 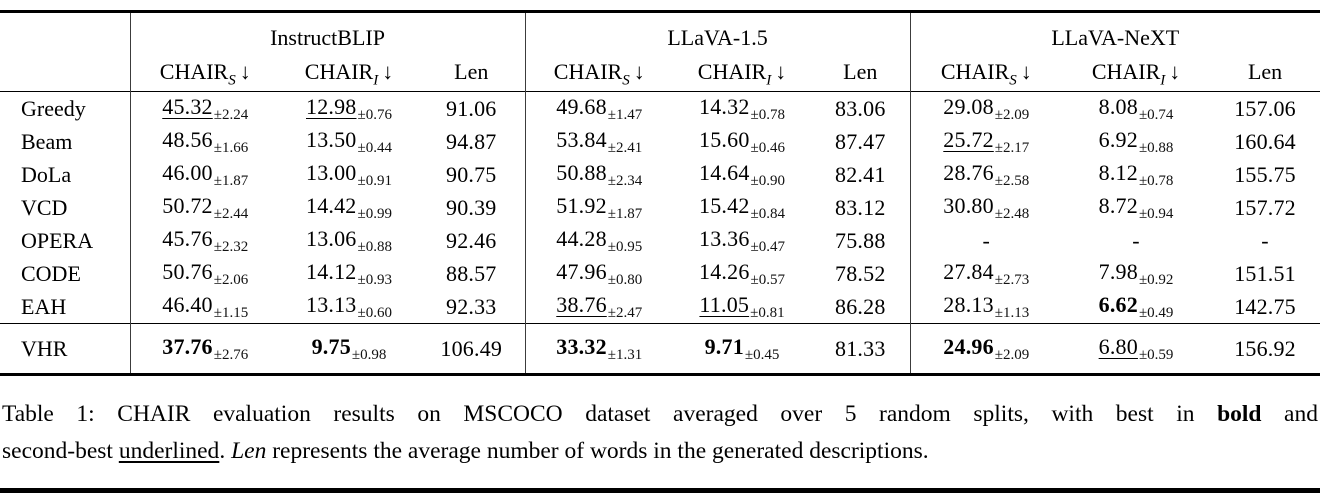 What do you see at coordinates (1118, 205) in the screenshot?
I see `metric-value: 8.72` at bounding box center [1118, 205].